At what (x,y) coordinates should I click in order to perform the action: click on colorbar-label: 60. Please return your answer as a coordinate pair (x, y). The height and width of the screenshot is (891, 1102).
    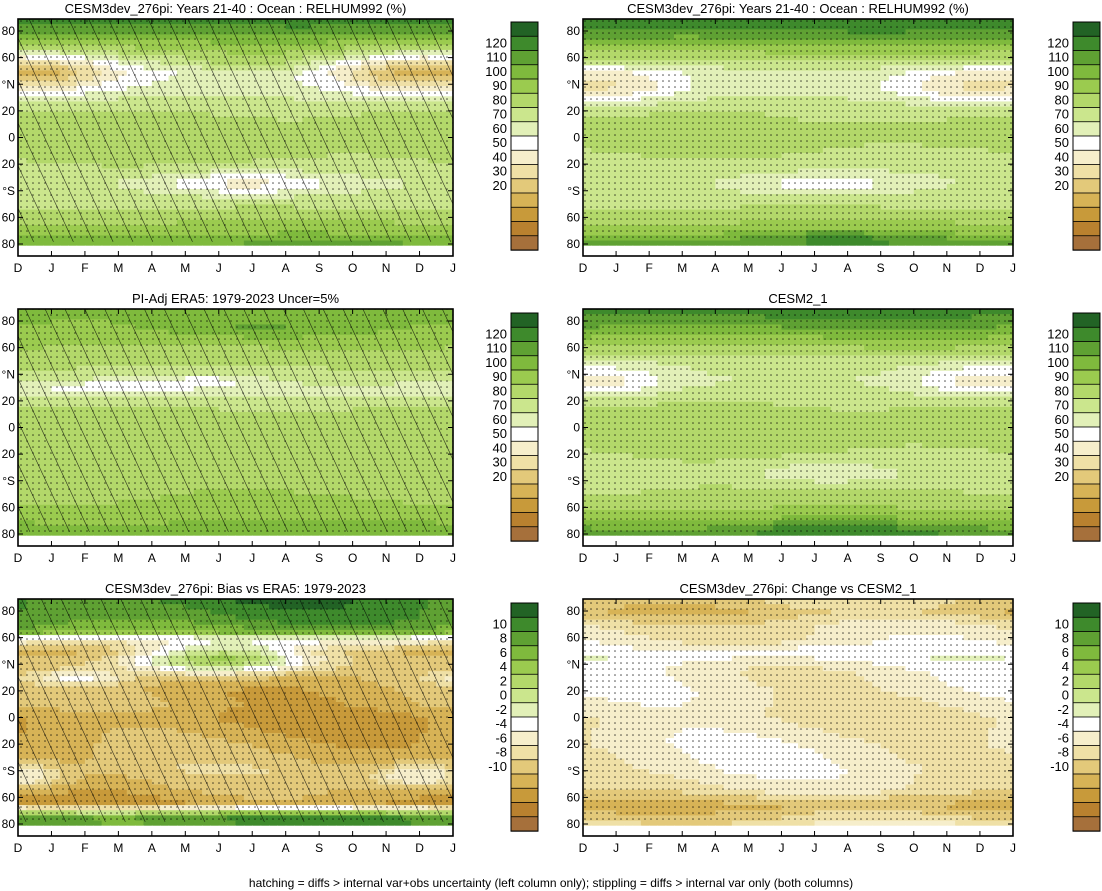
    Looking at the image, I should click on (500, 128).